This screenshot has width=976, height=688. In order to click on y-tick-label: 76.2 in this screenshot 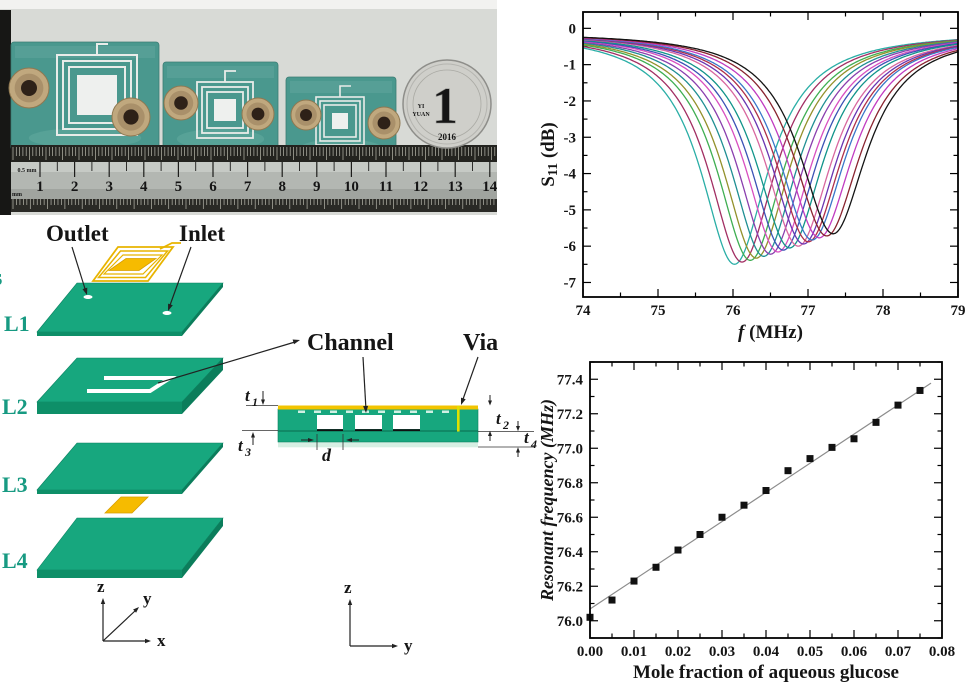, I will do `click(570, 587)`.